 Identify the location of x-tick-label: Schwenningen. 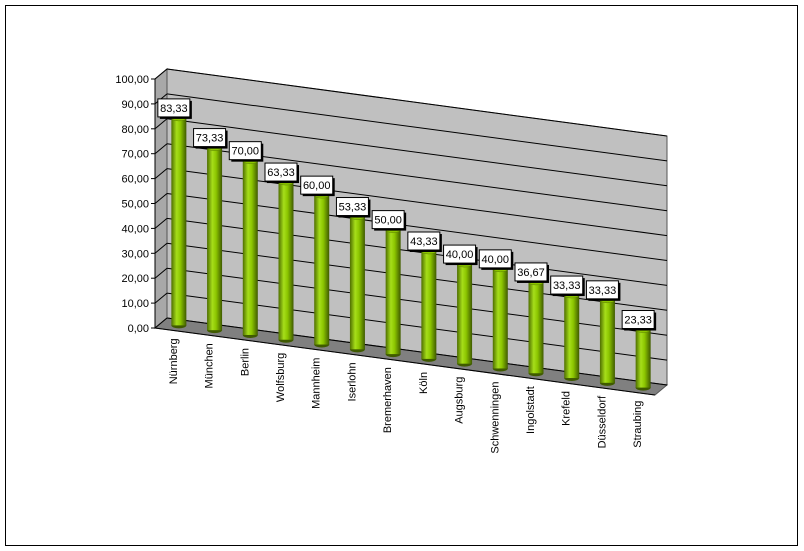
(495, 417).